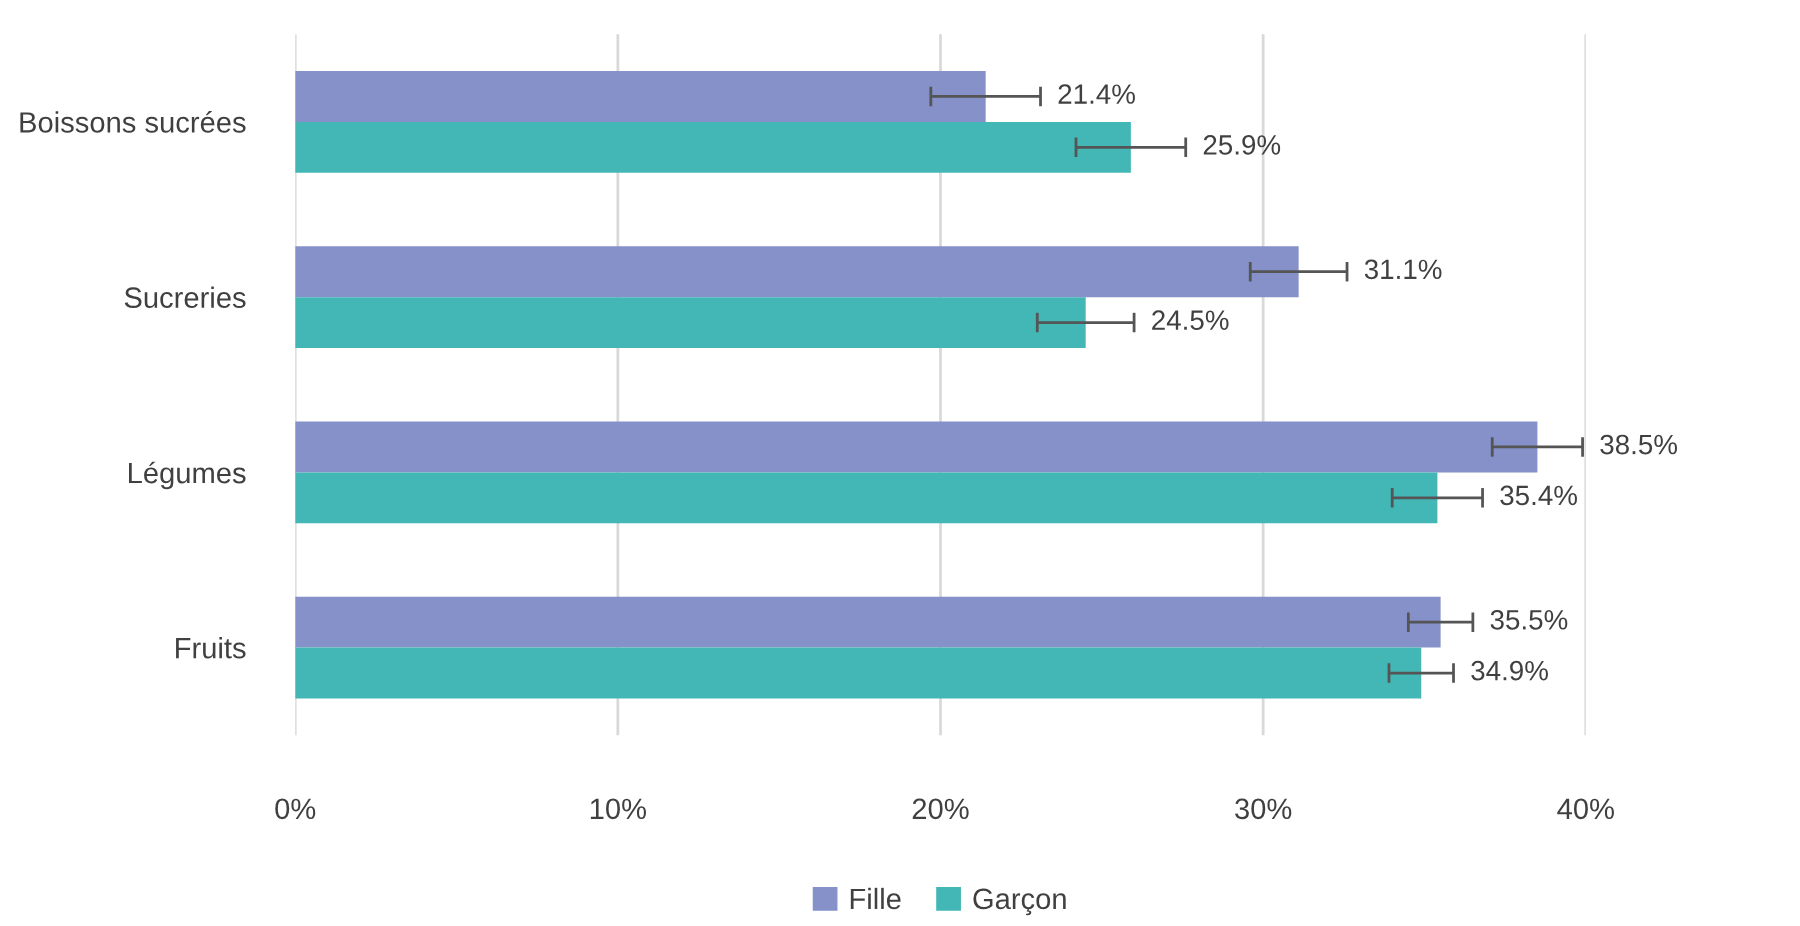  I want to click on legend-label: Fille, so click(875, 898).